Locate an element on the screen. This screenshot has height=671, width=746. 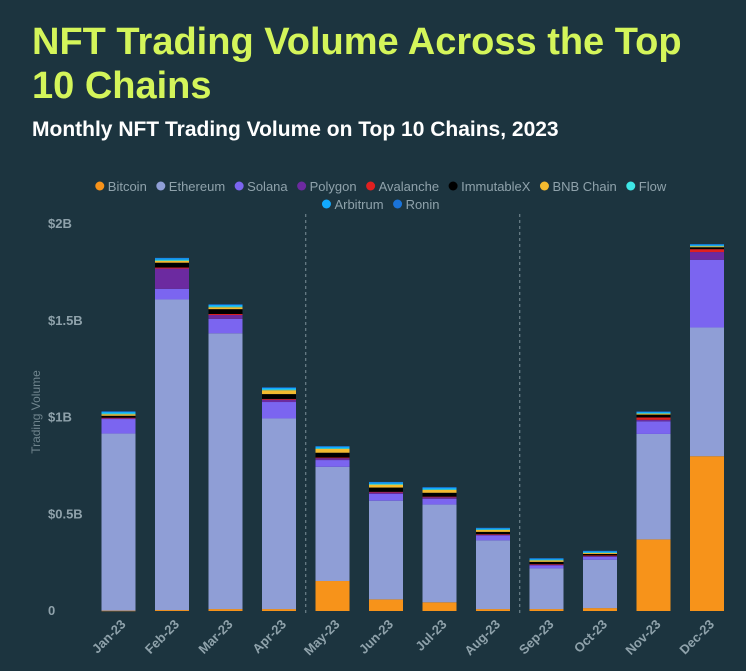
x-tick-label: Jan-23 is located at coordinates (109, 637).